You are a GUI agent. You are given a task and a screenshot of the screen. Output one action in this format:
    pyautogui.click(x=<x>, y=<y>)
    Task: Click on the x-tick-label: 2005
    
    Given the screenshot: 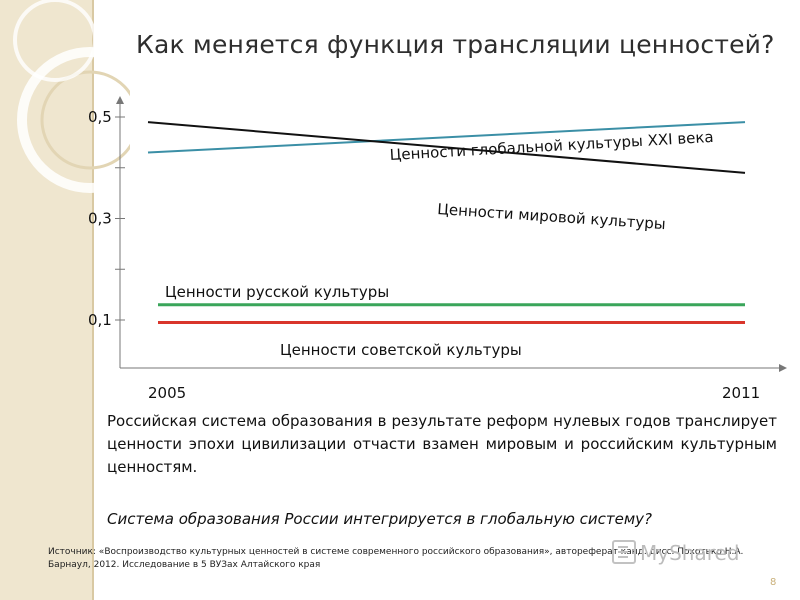 What is the action you would take?
    pyautogui.click(x=167, y=393)
    